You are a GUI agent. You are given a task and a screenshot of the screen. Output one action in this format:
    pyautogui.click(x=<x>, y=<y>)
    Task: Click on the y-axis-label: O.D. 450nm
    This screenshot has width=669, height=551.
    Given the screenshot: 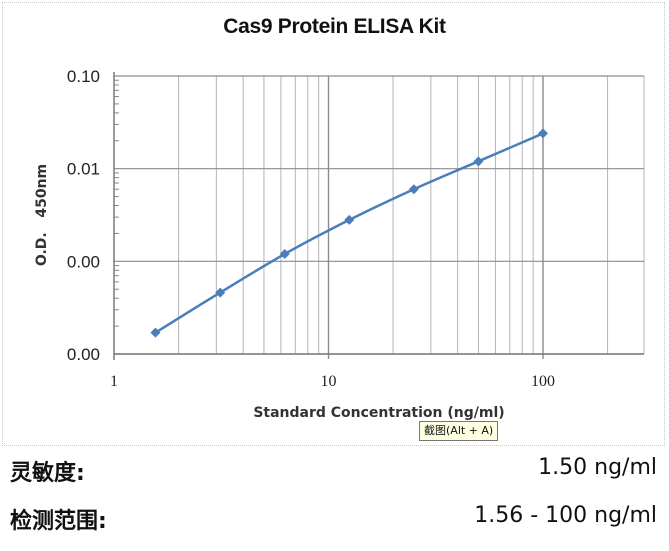 What is the action you would take?
    pyautogui.click(x=42, y=215)
    